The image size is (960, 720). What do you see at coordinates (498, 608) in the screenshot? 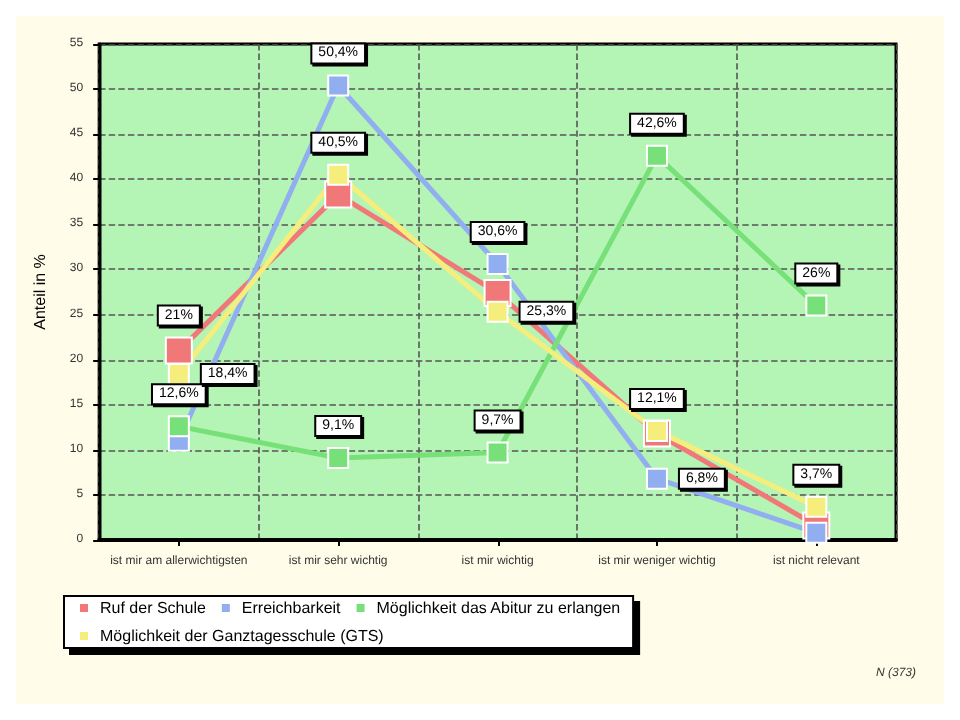
I see `legend-label: Möglichkeit das Abitur zu erlangen` at bounding box center [498, 608].